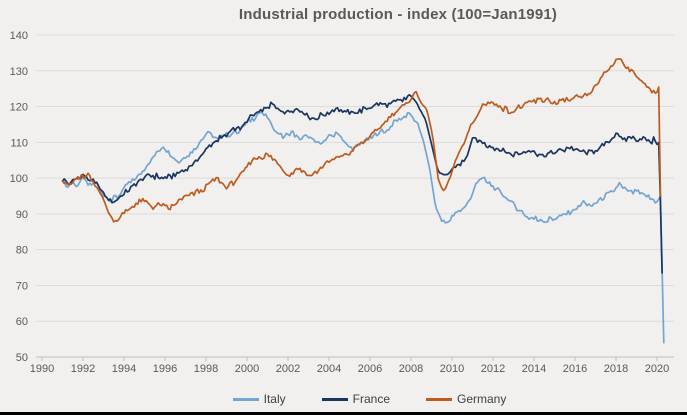  What do you see at coordinates (19, 108) in the screenshot?
I see `y-tick-label-120: 120` at bounding box center [19, 108].